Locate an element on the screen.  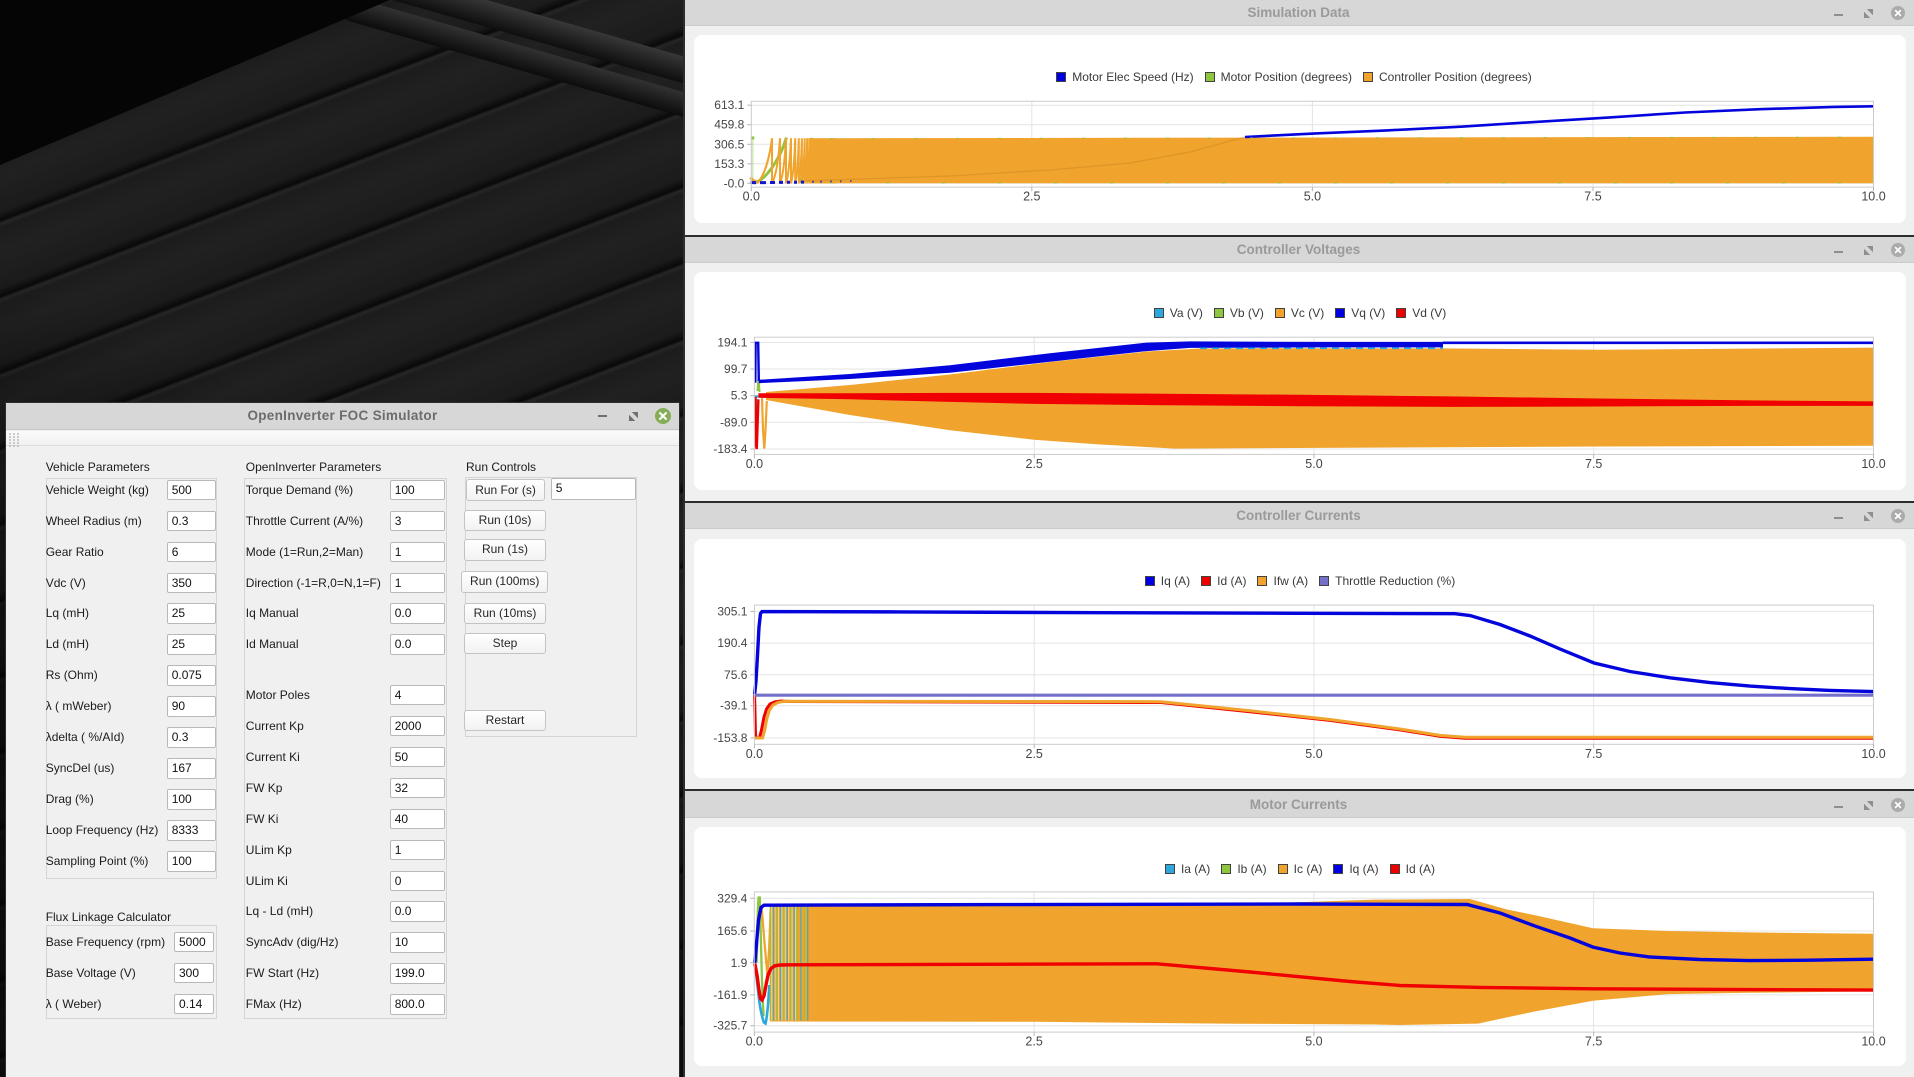
svg-text: -161.9 is located at coordinates (730, 995).